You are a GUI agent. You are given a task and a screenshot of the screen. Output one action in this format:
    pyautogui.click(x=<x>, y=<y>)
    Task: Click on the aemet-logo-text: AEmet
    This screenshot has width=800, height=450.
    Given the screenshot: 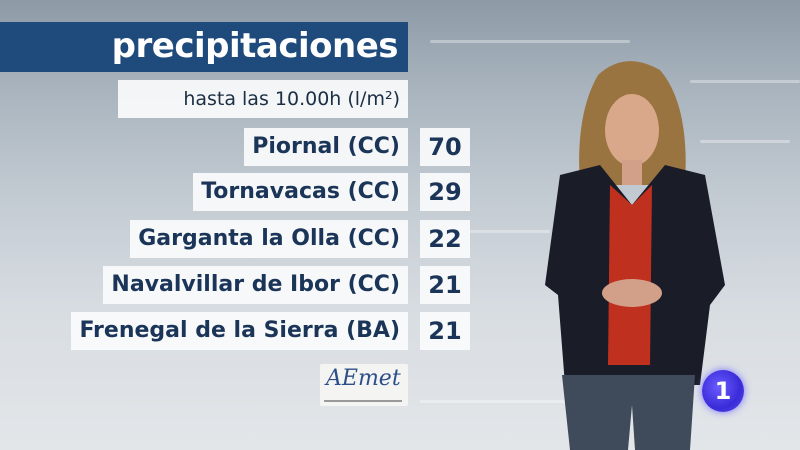 What is the action you would take?
    pyautogui.click(x=363, y=378)
    